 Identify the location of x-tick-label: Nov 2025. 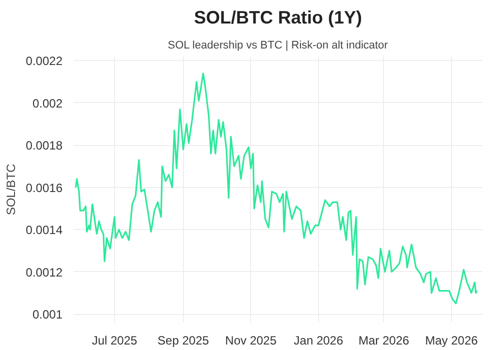
(251, 341).